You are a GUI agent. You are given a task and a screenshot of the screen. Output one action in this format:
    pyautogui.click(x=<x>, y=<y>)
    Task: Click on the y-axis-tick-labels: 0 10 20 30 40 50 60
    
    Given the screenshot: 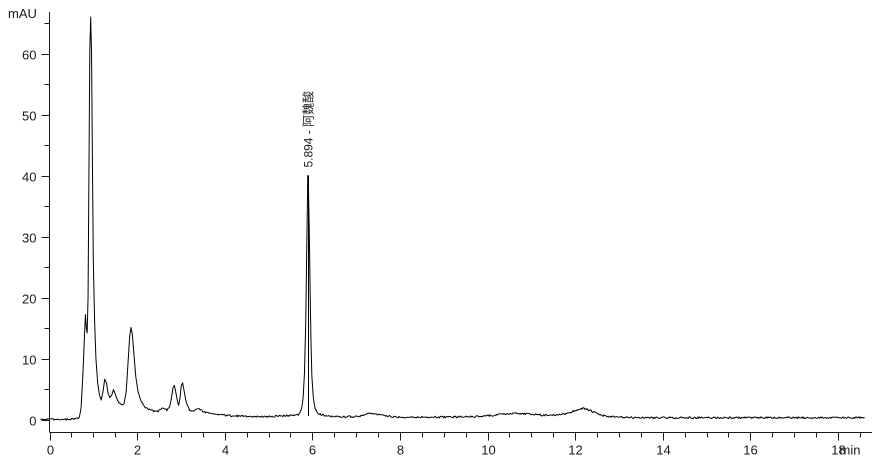 What is the action you would take?
    pyautogui.click(x=29, y=238)
    